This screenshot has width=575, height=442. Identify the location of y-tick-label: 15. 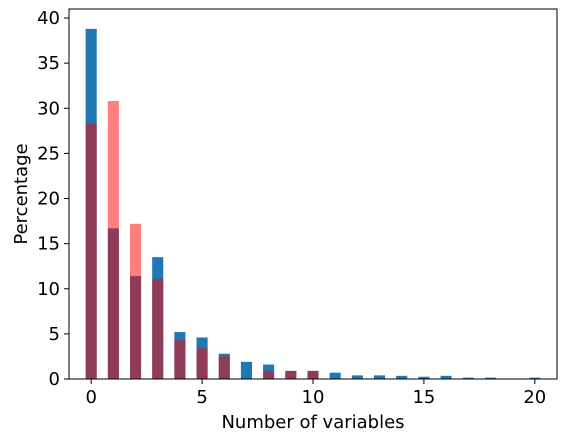
(48, 244).